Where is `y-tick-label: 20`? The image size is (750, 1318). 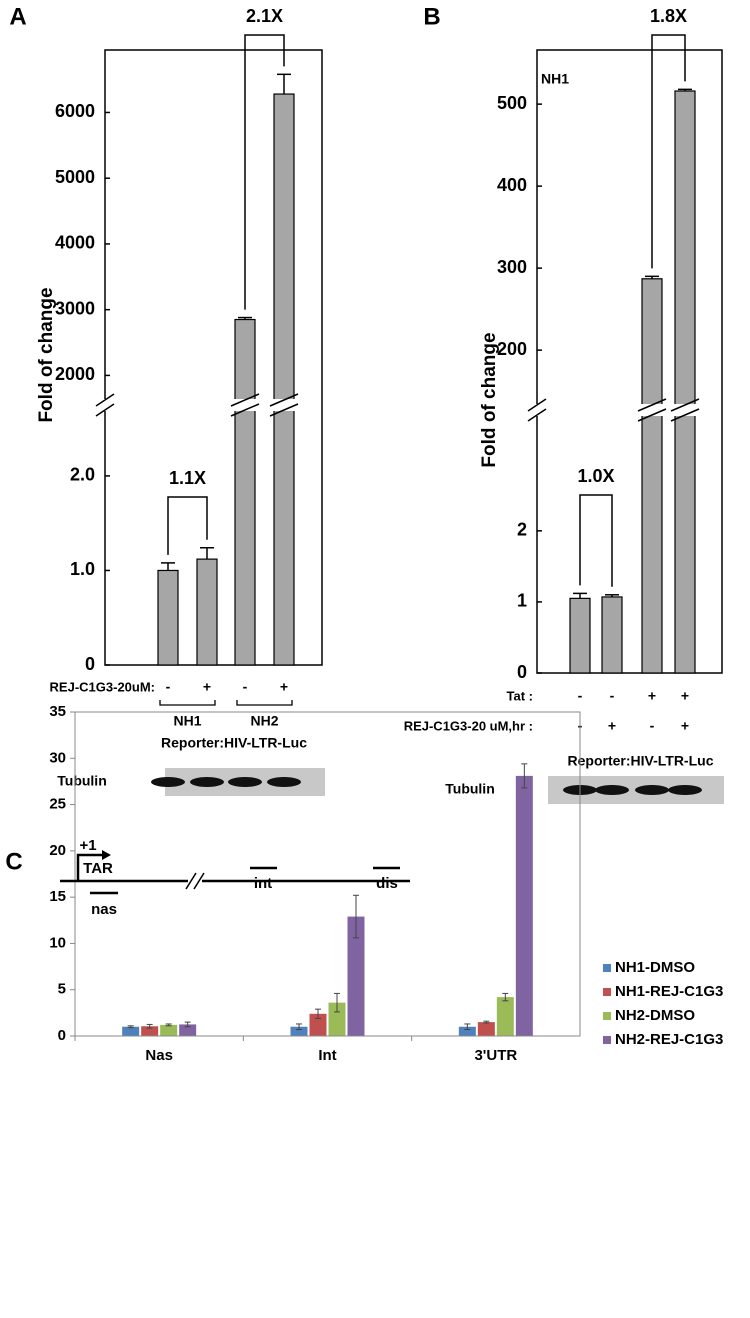 y-tick-label: 20 is located at coordinates (57, 850).